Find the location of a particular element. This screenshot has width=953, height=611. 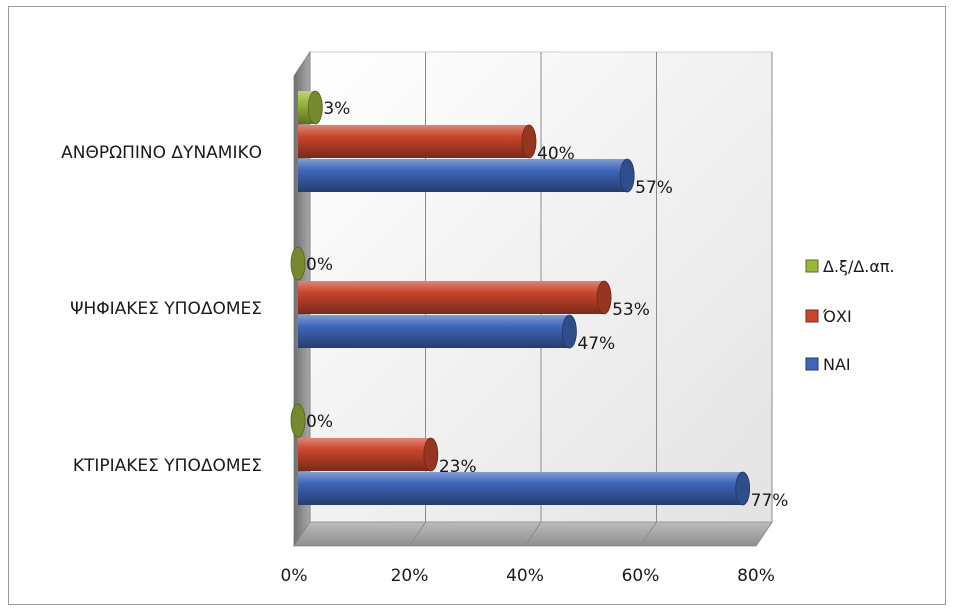

x-tick-label: 40% is located at coordinates (525, 576).